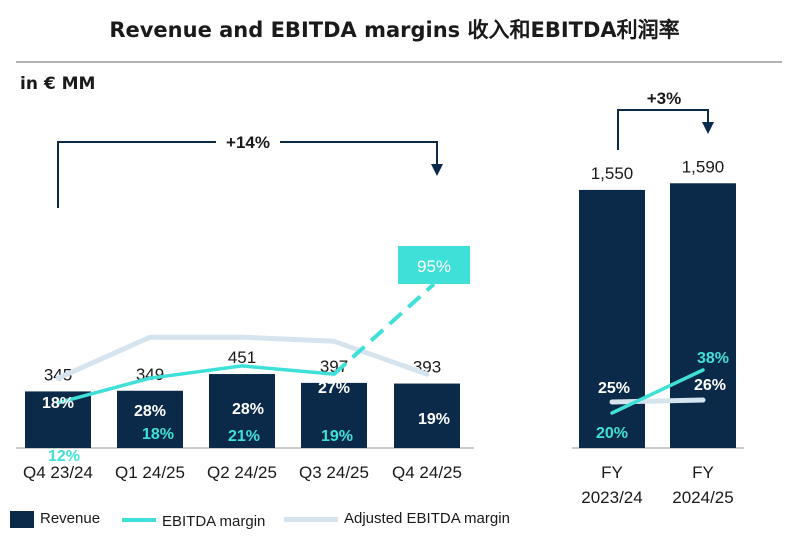  Describe the element at coordinates (394, 30) in the screenshot. I see `chart-title: Revenue and EBITDA margins 收入和EBITDA利润率` at that location.